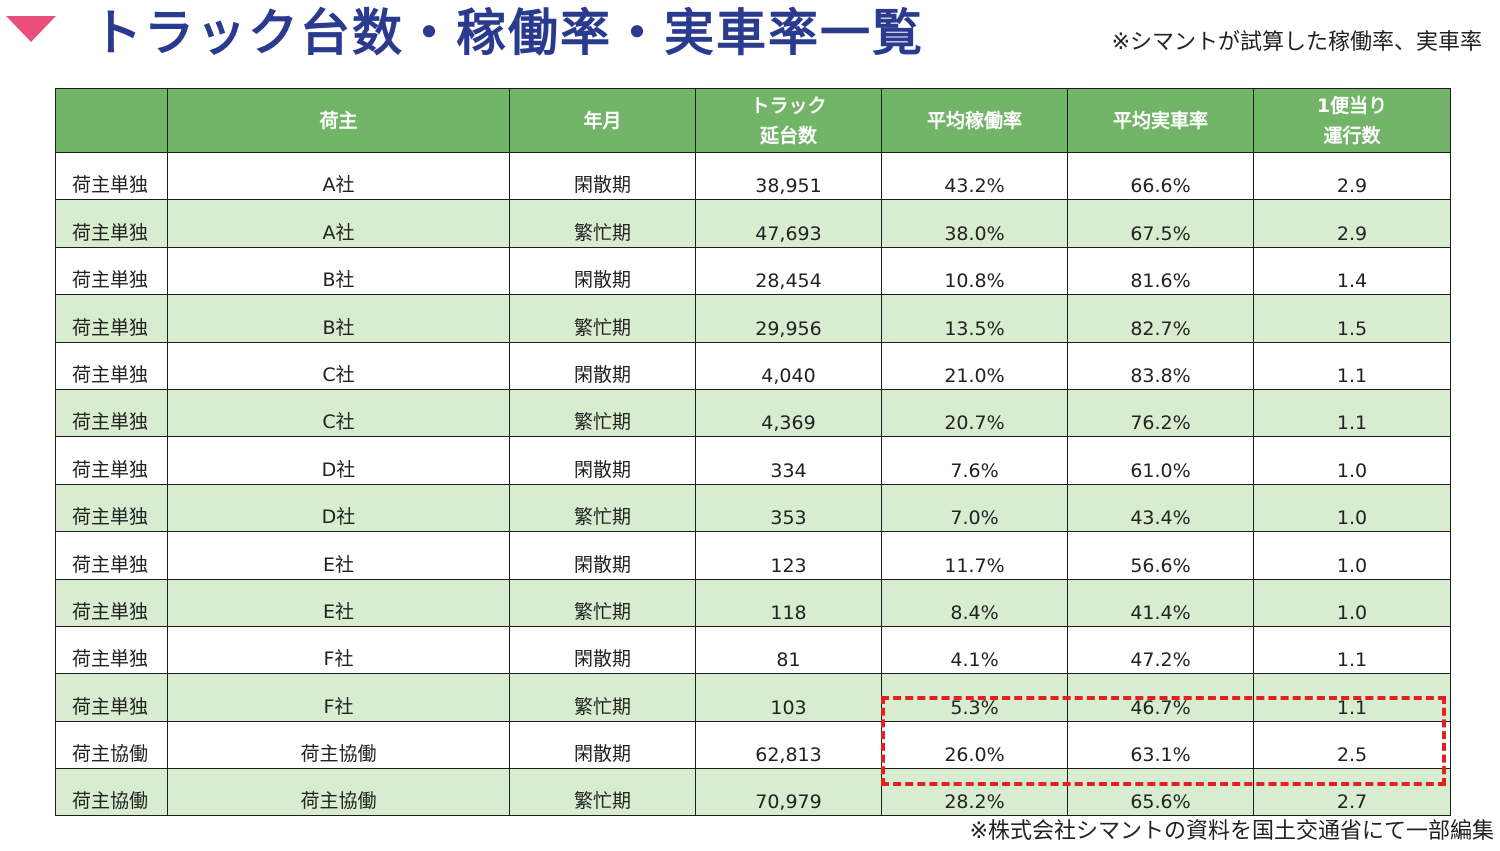 The image size is (1500, 851). What do you see at coordinates (1160, 602) in the screenshot?
I see `table-cell: 41.4%` at bounding box center [1160, 602].